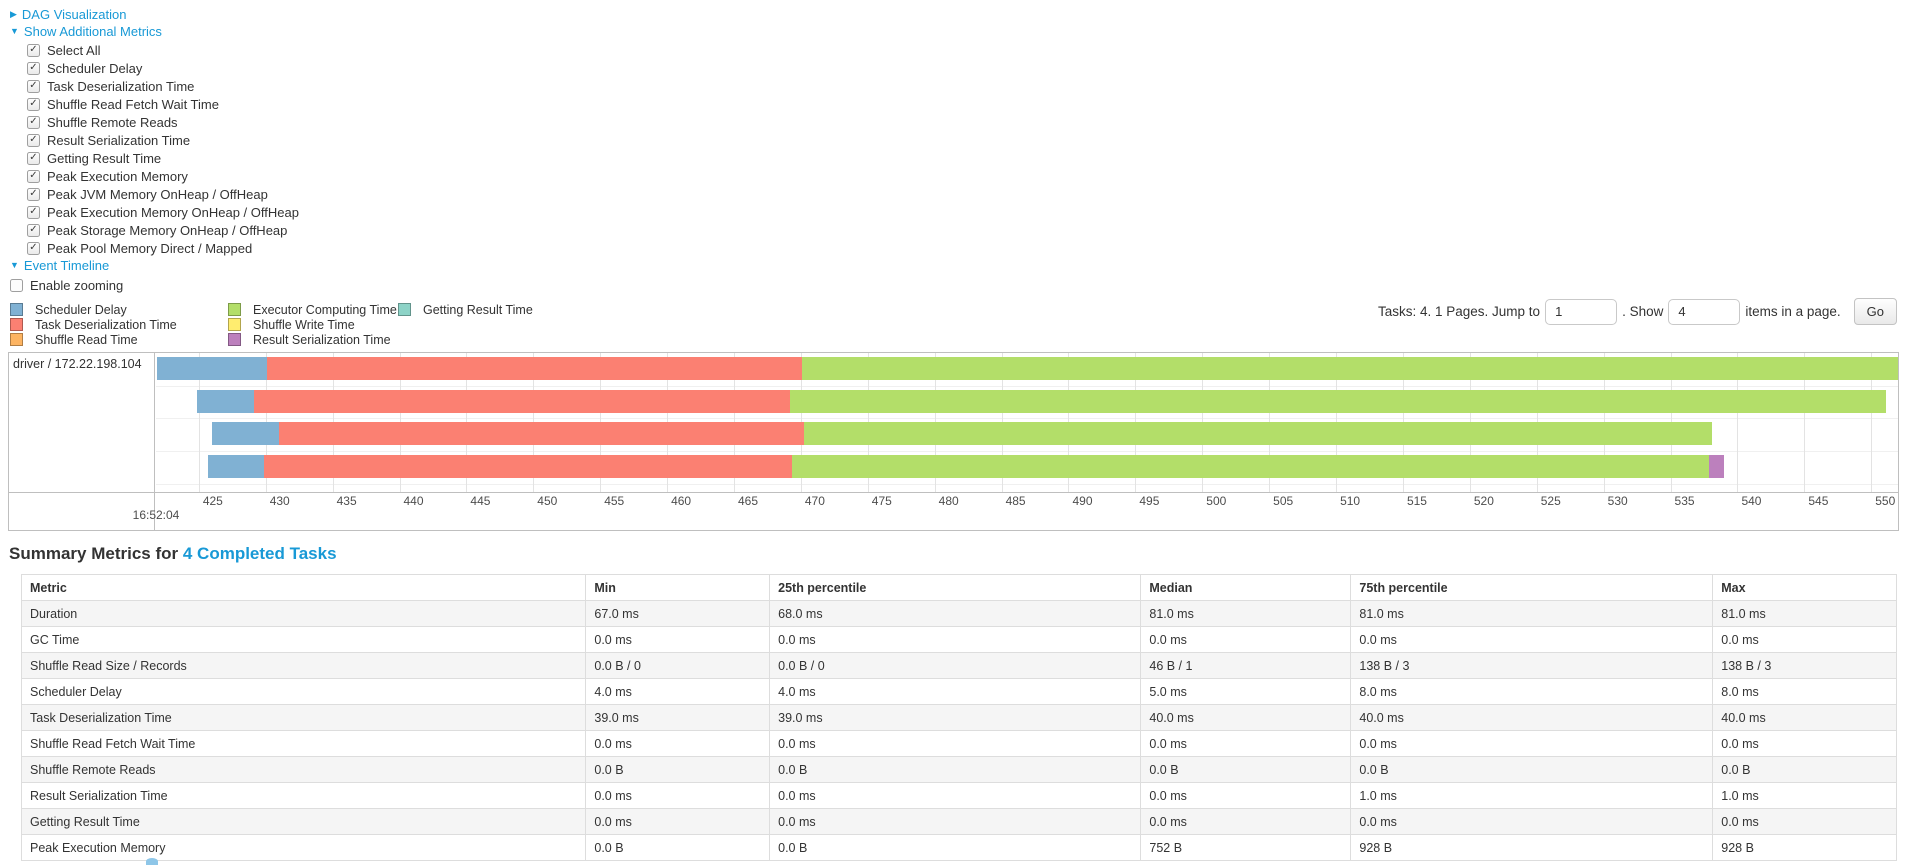 The width and height of the screenshot is (1907, 865). Describe the element at coordinates (322, 339) in the screenshot. I see `legend-label: Result Serialization Time` at that location.